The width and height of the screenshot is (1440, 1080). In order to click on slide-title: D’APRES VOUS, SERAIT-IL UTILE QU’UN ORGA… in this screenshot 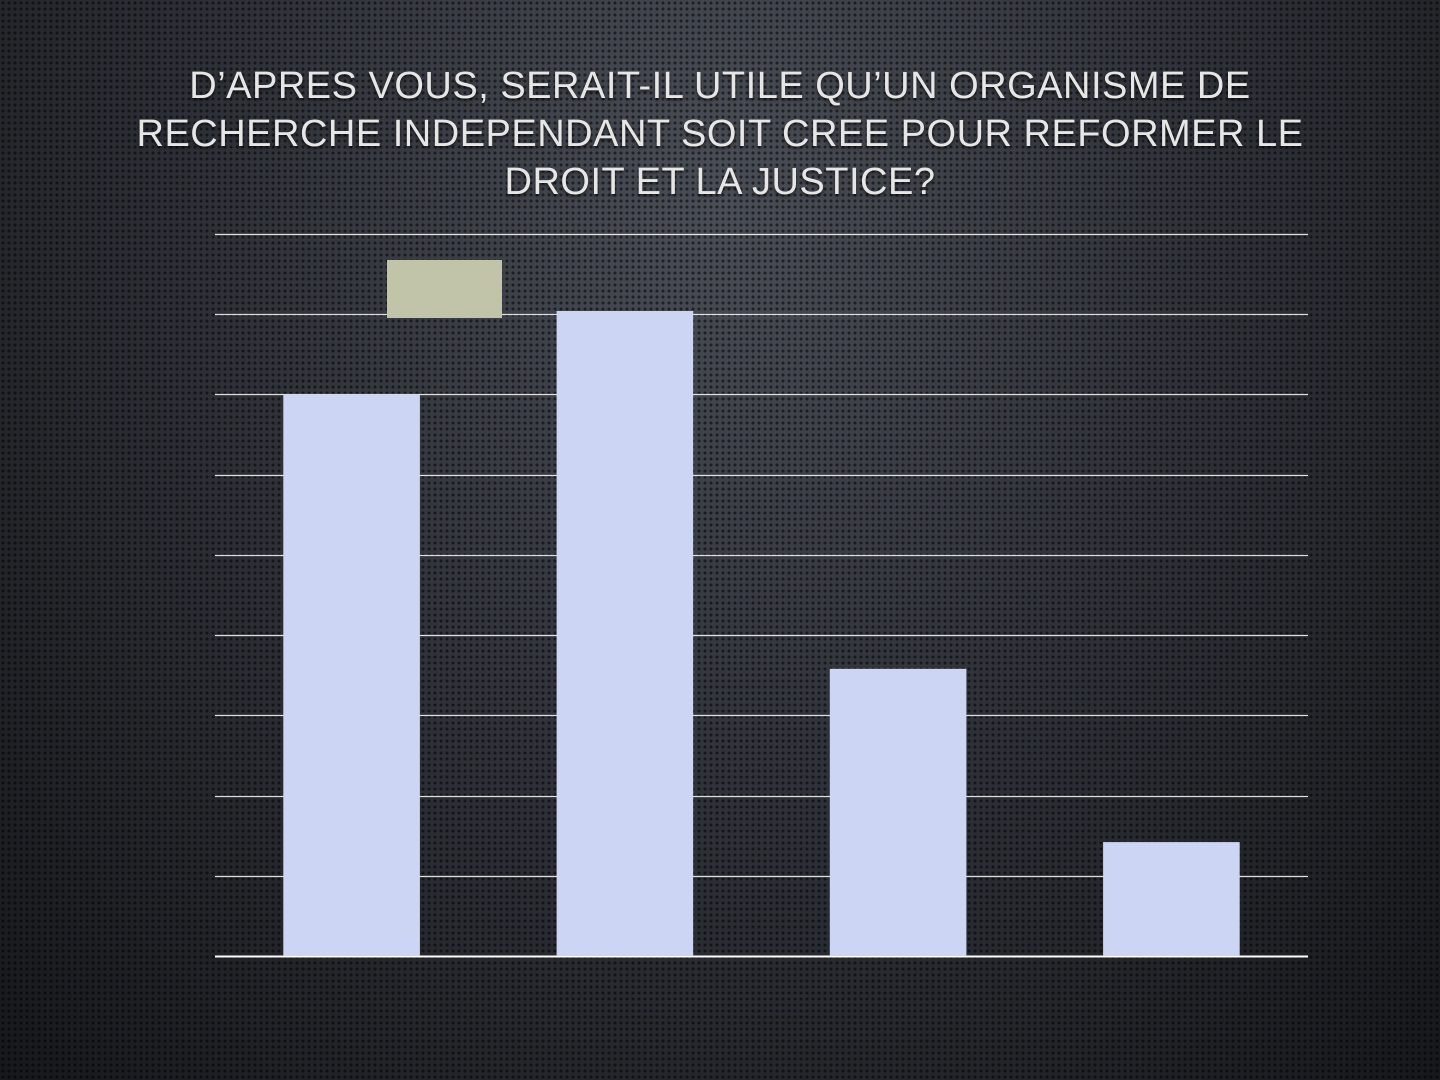, I will do `click(720, 134)`.